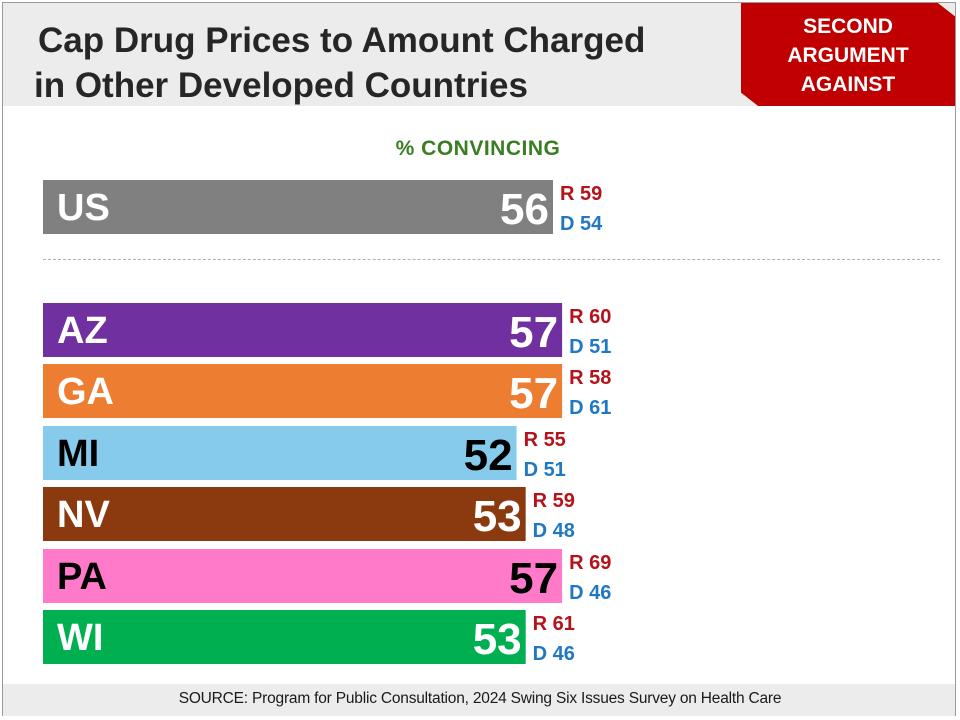 This screenshot has height=720, width=960. I want to click on republican-label-mi: R 55, so click(545, 440).